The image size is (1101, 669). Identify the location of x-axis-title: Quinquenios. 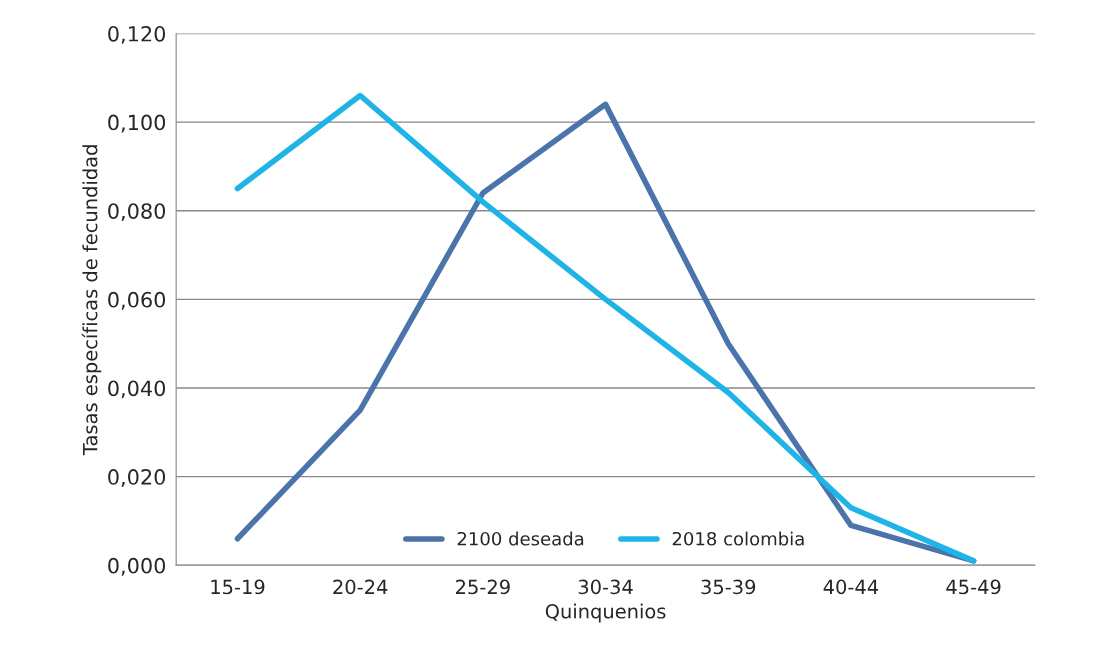
(605, 613).